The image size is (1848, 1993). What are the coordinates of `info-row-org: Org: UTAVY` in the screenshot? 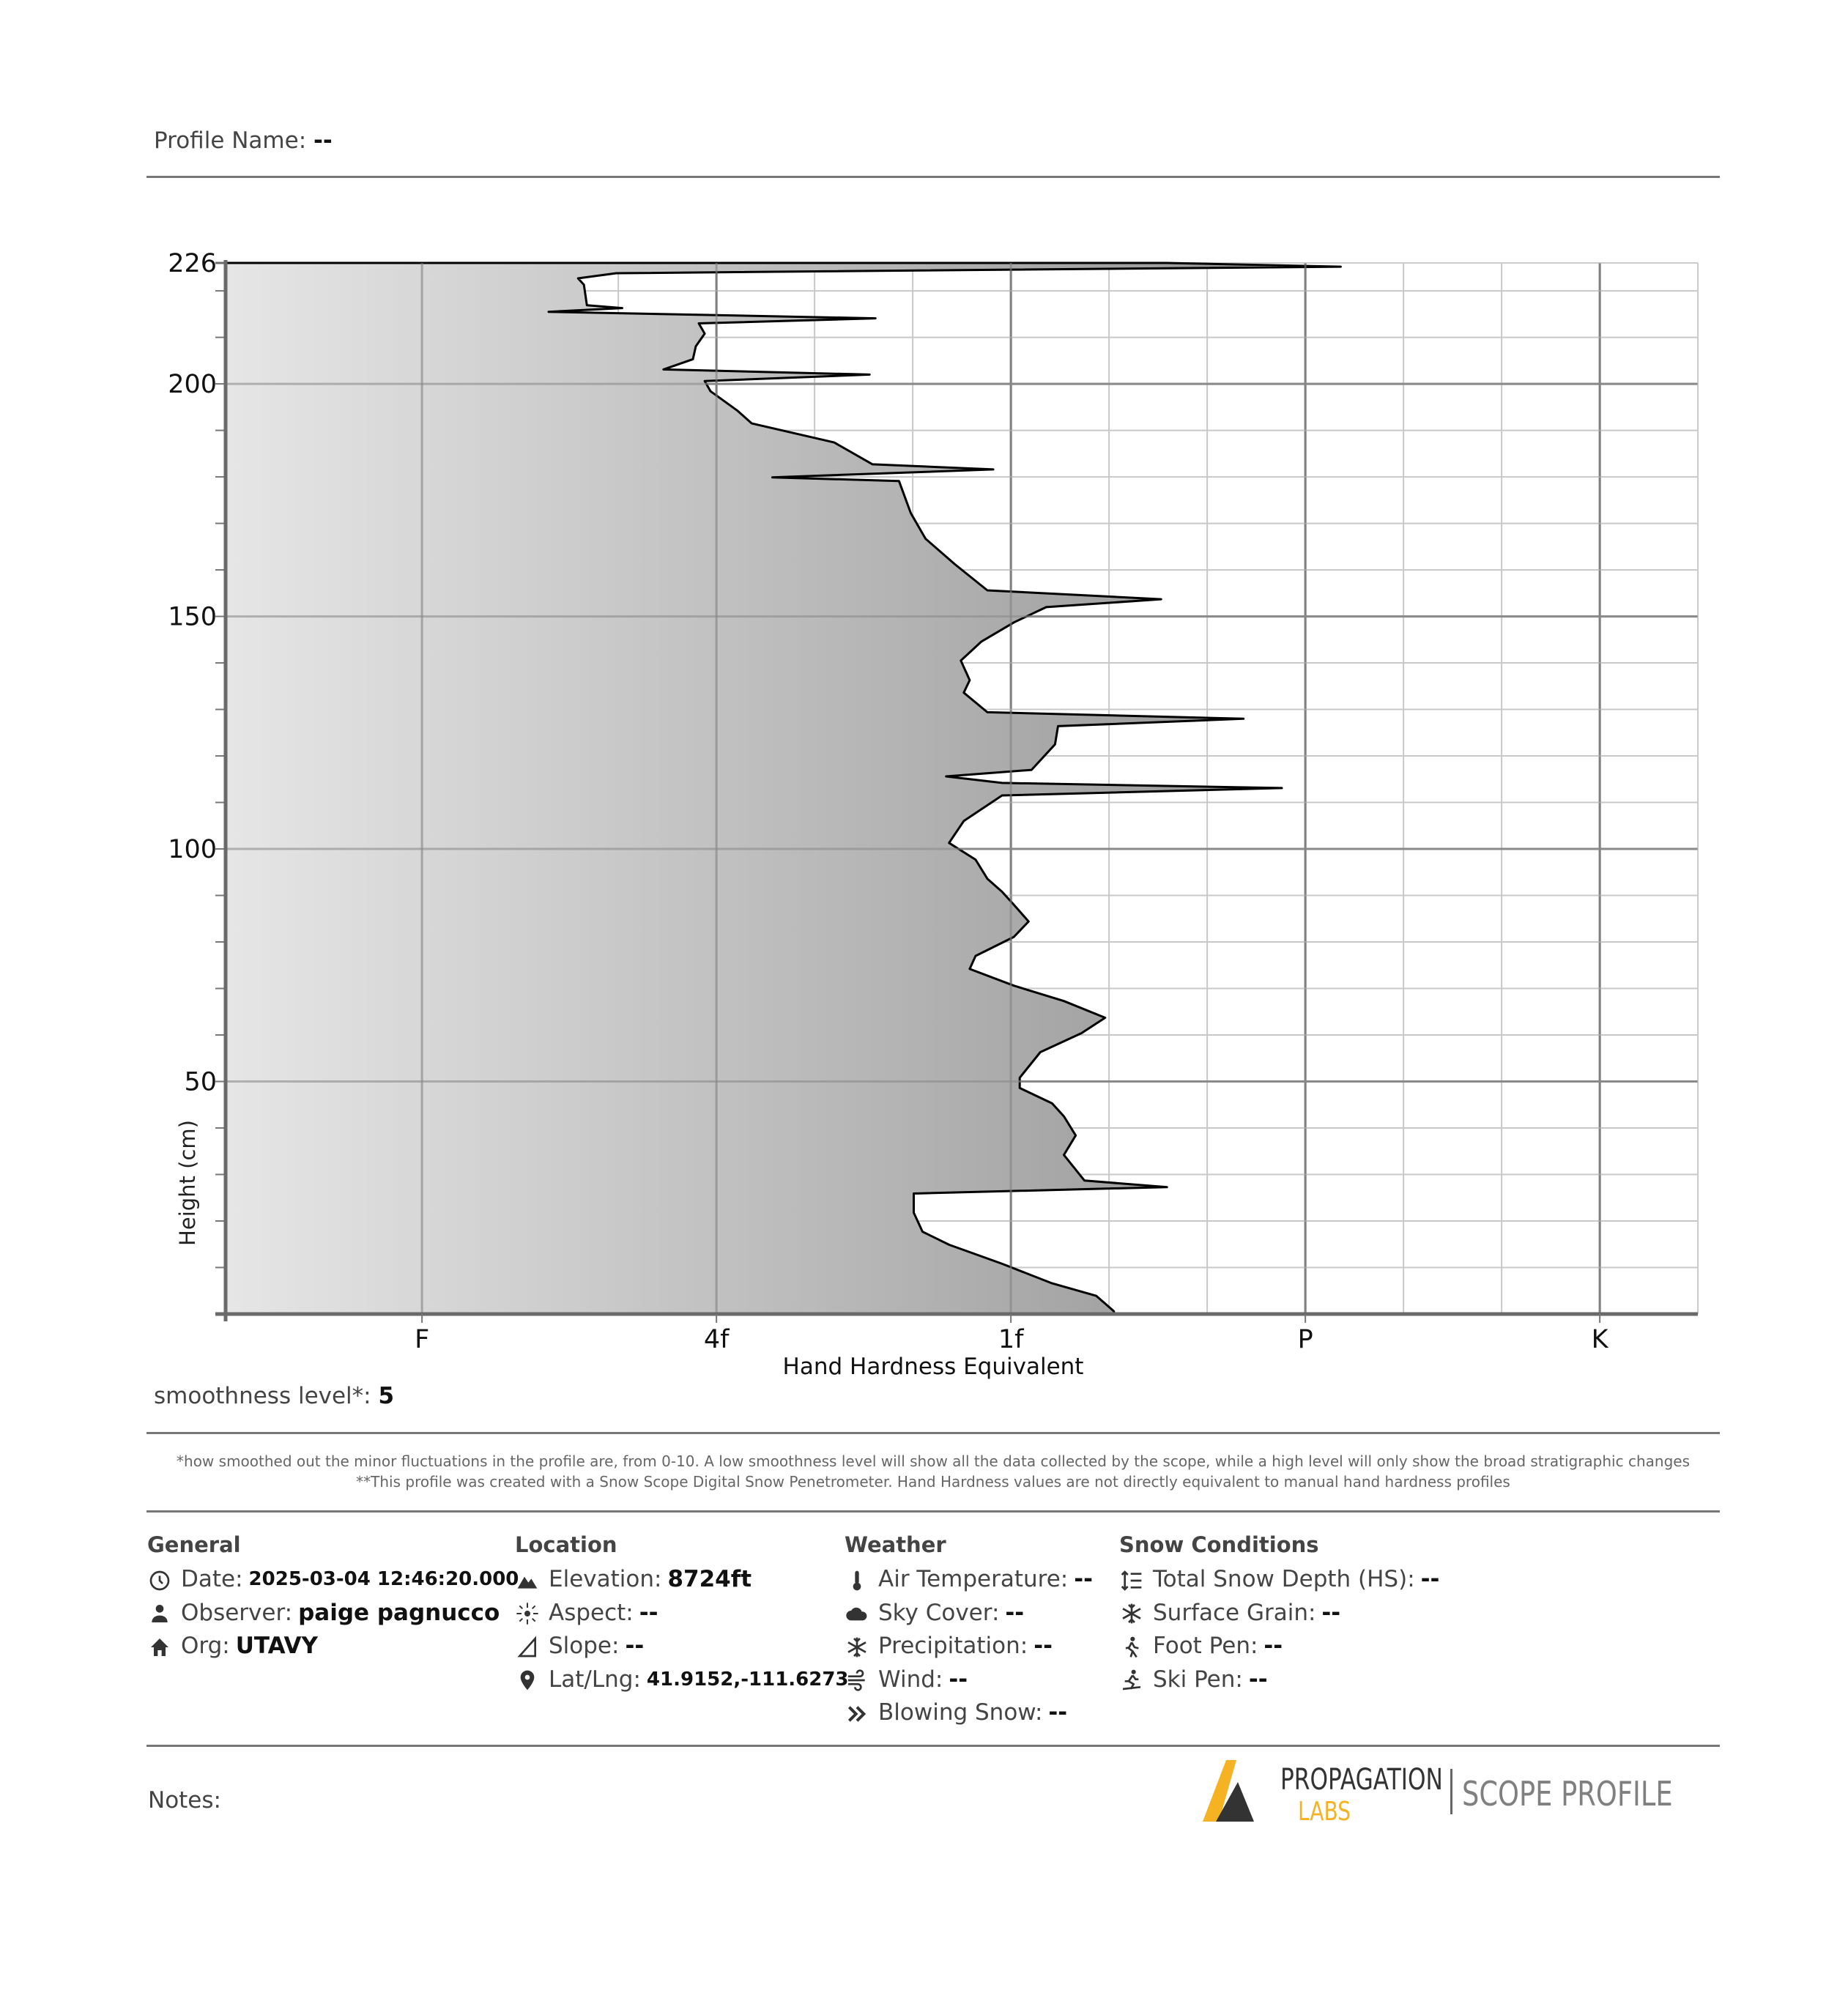 It's located at (333, 1647).